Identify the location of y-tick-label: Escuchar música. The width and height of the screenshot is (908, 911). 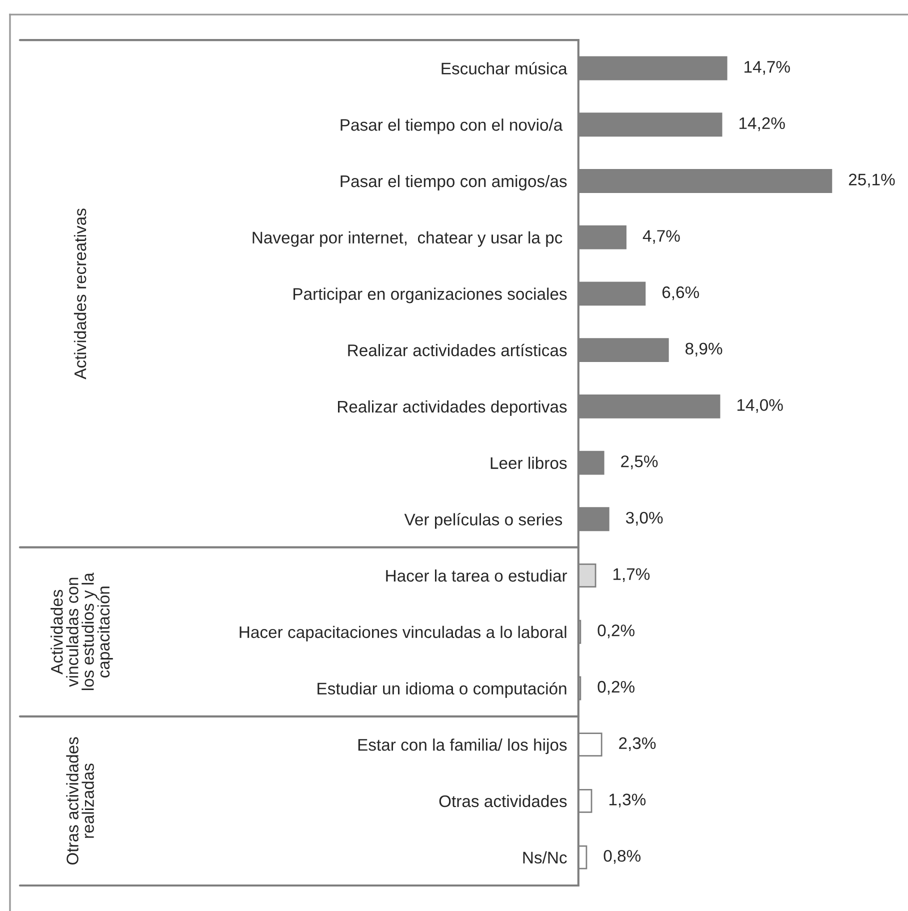
(505, 68).